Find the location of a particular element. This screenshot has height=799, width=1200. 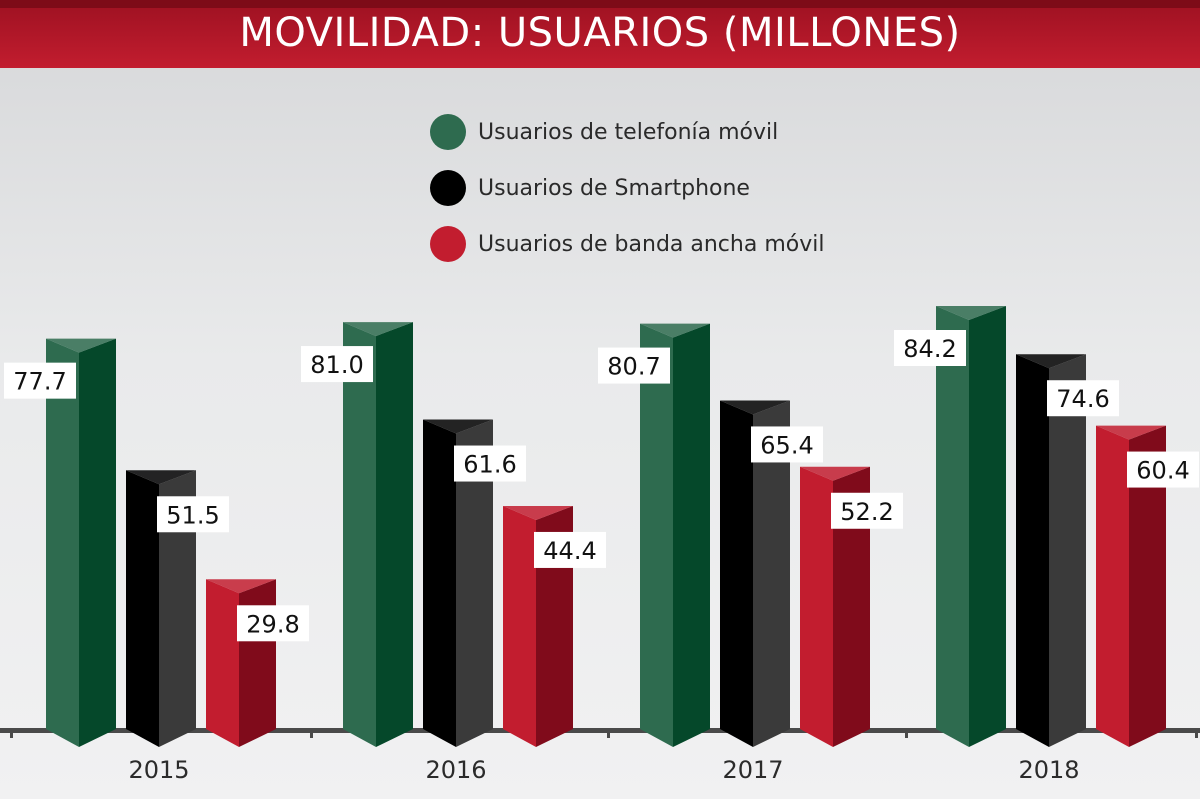

year-label-2017: 2017 is located at coordinates (752, 770).